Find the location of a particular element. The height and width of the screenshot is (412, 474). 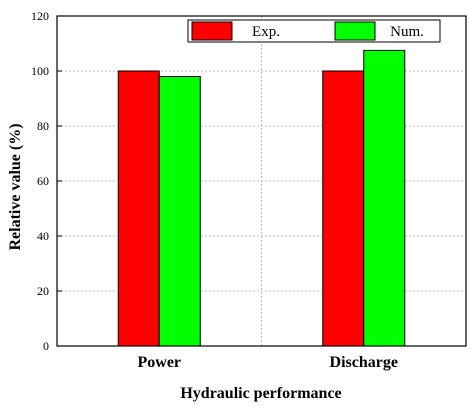

bar-num-discharge is located at coordinates (384, 198).